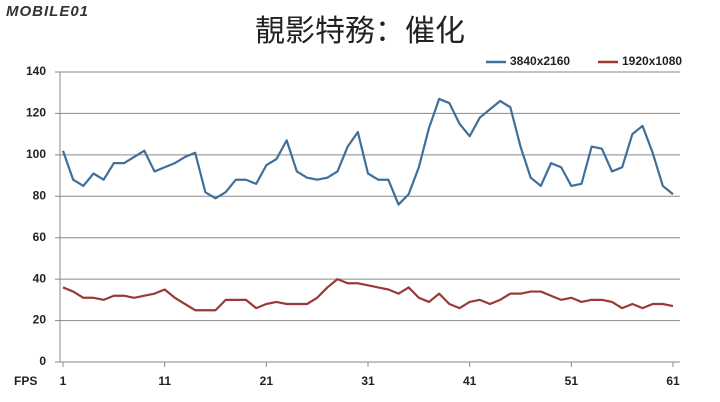  I want to click on x-tick-label: 11, so click(164, 381).